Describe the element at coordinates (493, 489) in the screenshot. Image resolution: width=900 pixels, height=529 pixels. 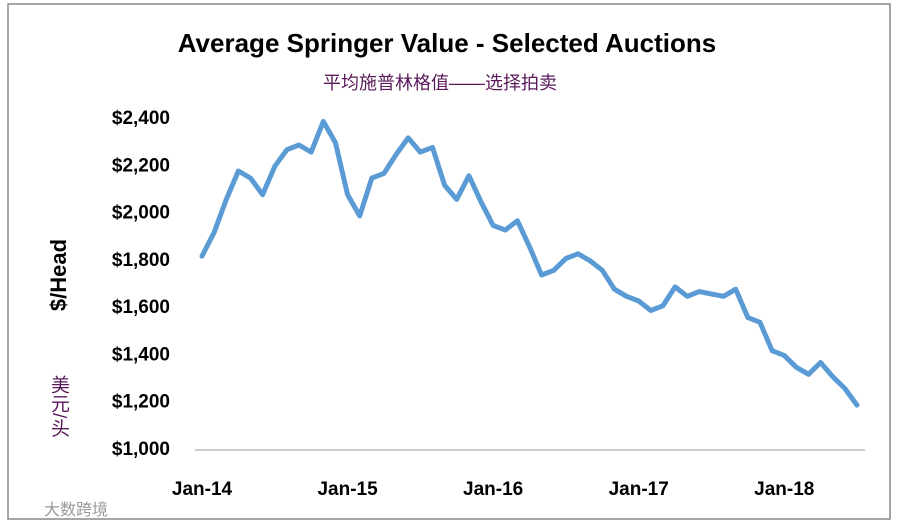
I see `x-tick-label: Jan-16` at that location.